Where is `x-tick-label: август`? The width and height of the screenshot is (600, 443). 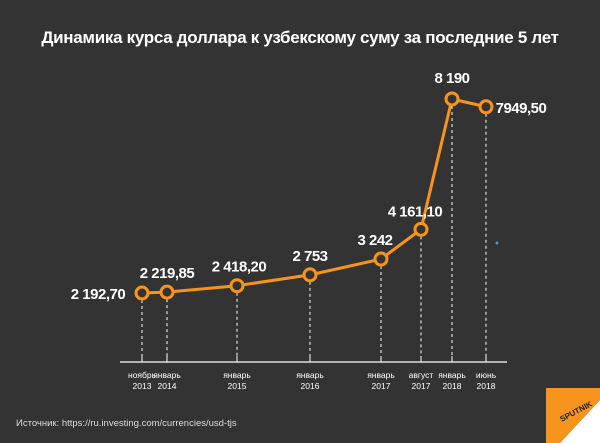 x-tick-label: август is located at coordinates (421, 375).